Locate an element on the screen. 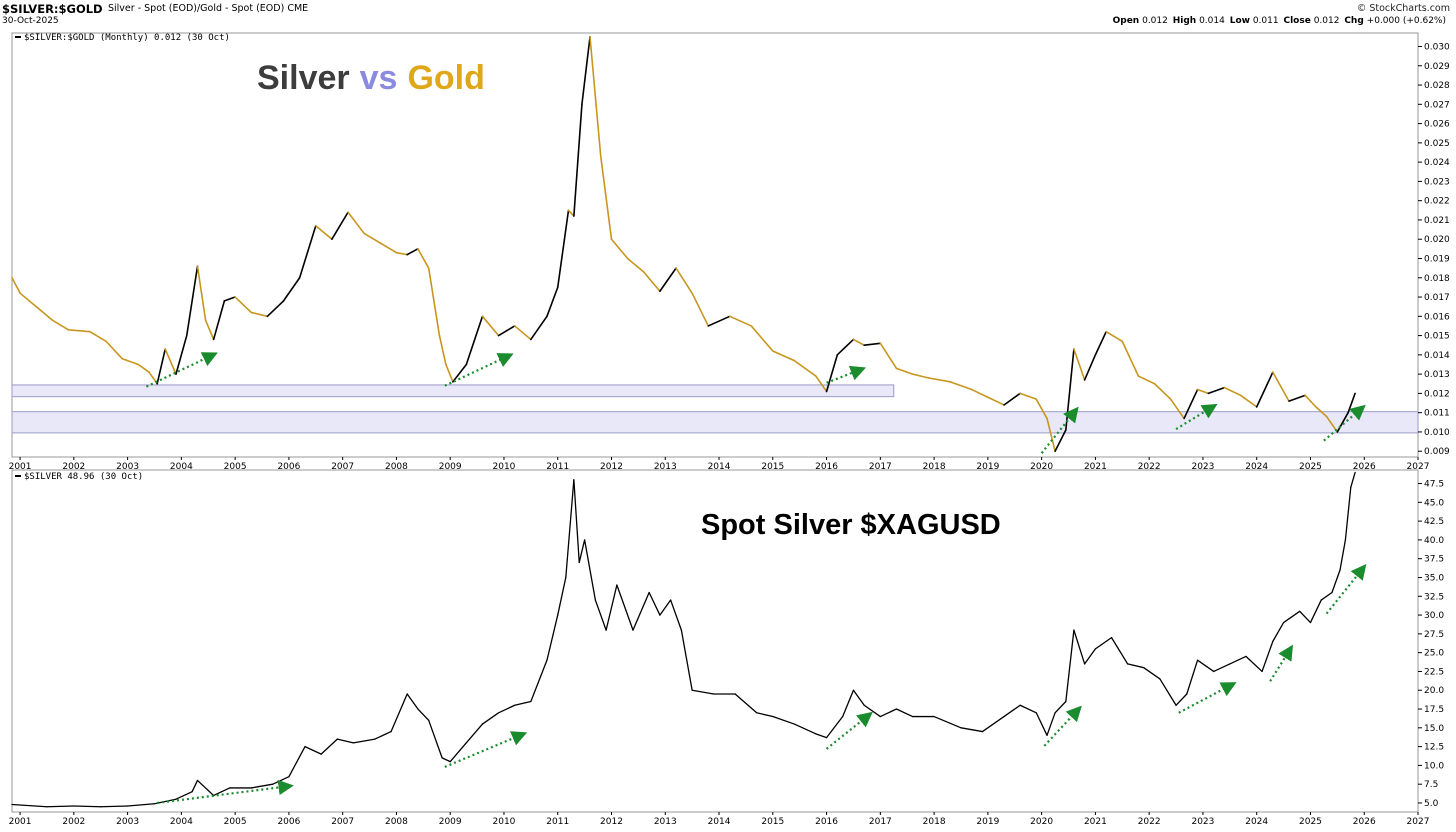 This screenshot has width=1456, height=832. x-tick-label: 2014 is located at coordinates (719, 467).